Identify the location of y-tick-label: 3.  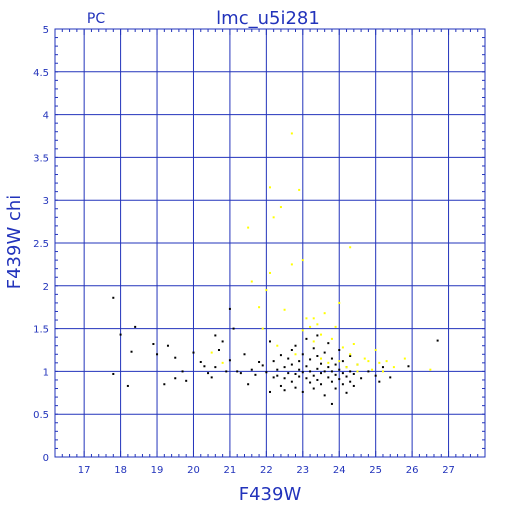
(46, 201).